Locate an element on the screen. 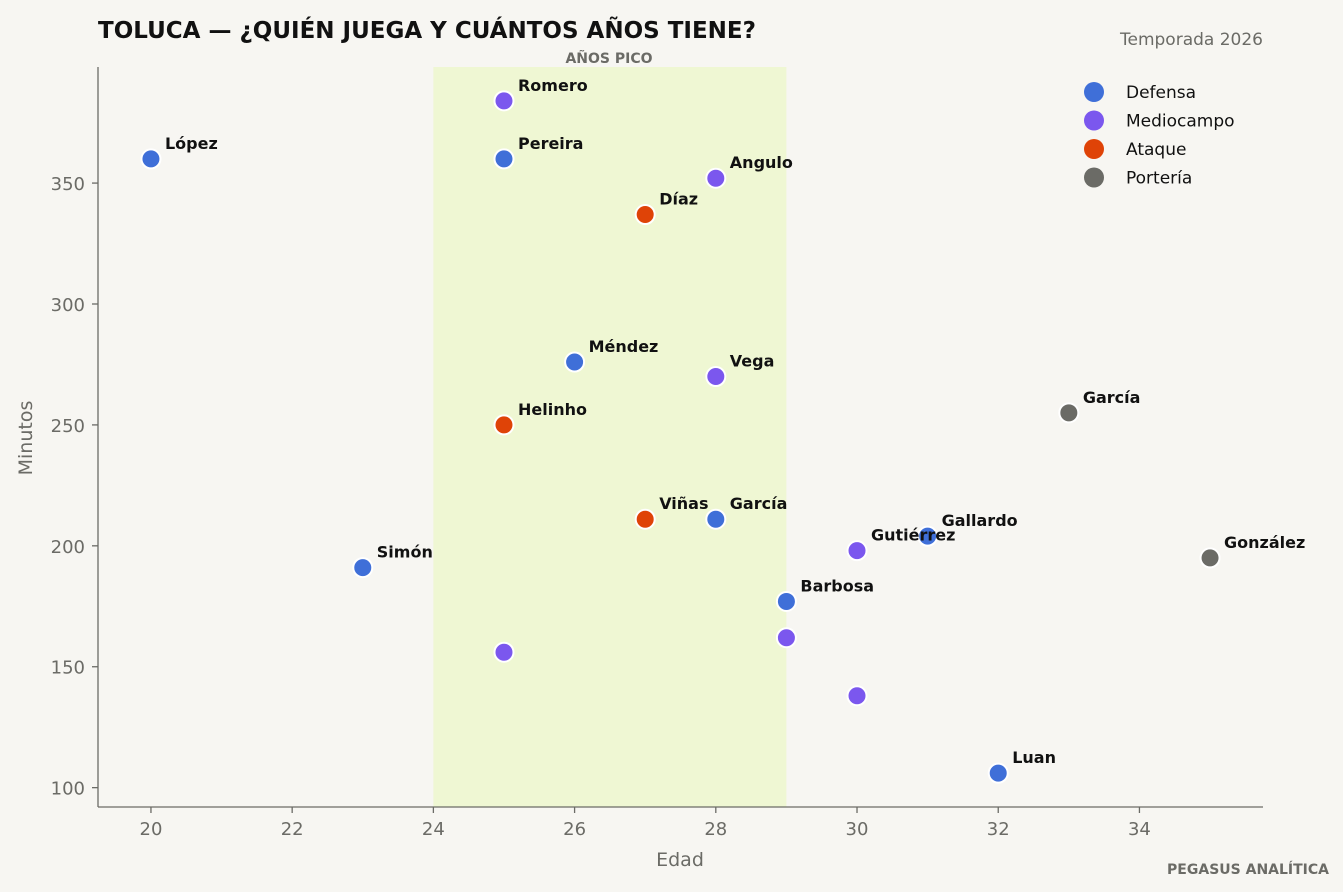 The image size is (1343, 892). point-label: Vega is located at coordinates (752, 361).